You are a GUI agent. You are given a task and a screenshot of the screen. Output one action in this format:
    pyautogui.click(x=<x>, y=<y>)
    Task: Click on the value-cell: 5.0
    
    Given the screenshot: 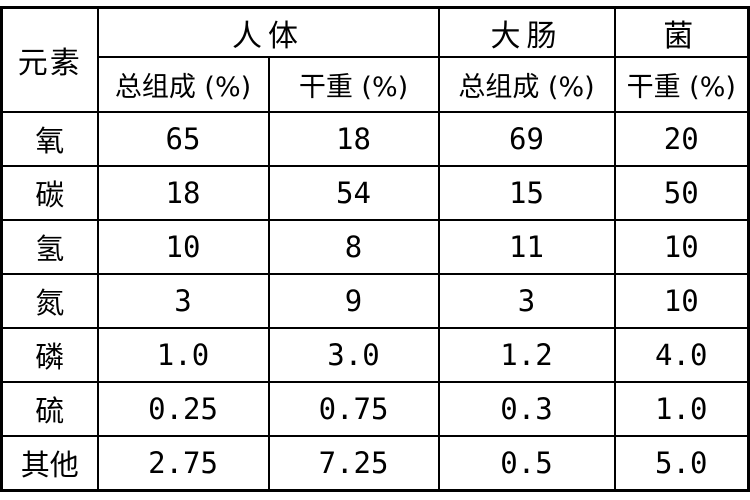 What is the action you would take?
    pyautogui.click(x=681, y=463)
    